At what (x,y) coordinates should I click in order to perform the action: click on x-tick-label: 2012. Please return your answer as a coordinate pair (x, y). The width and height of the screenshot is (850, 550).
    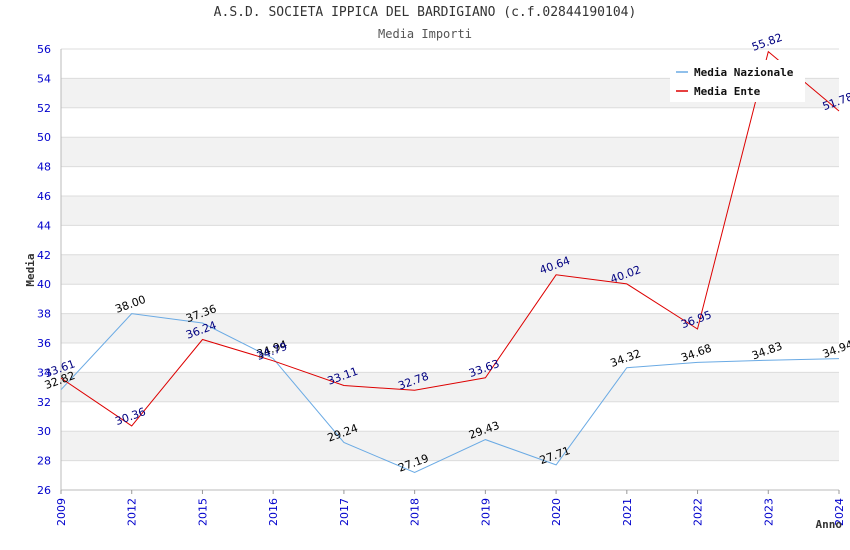
    Looking at the image, I should click on (132, 512).